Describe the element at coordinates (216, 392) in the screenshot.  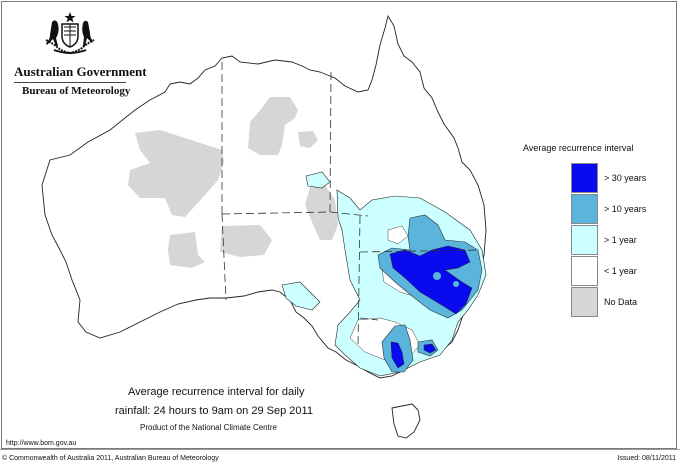
I see `map-title-line1: Average recurrence interval for daily` at that location.